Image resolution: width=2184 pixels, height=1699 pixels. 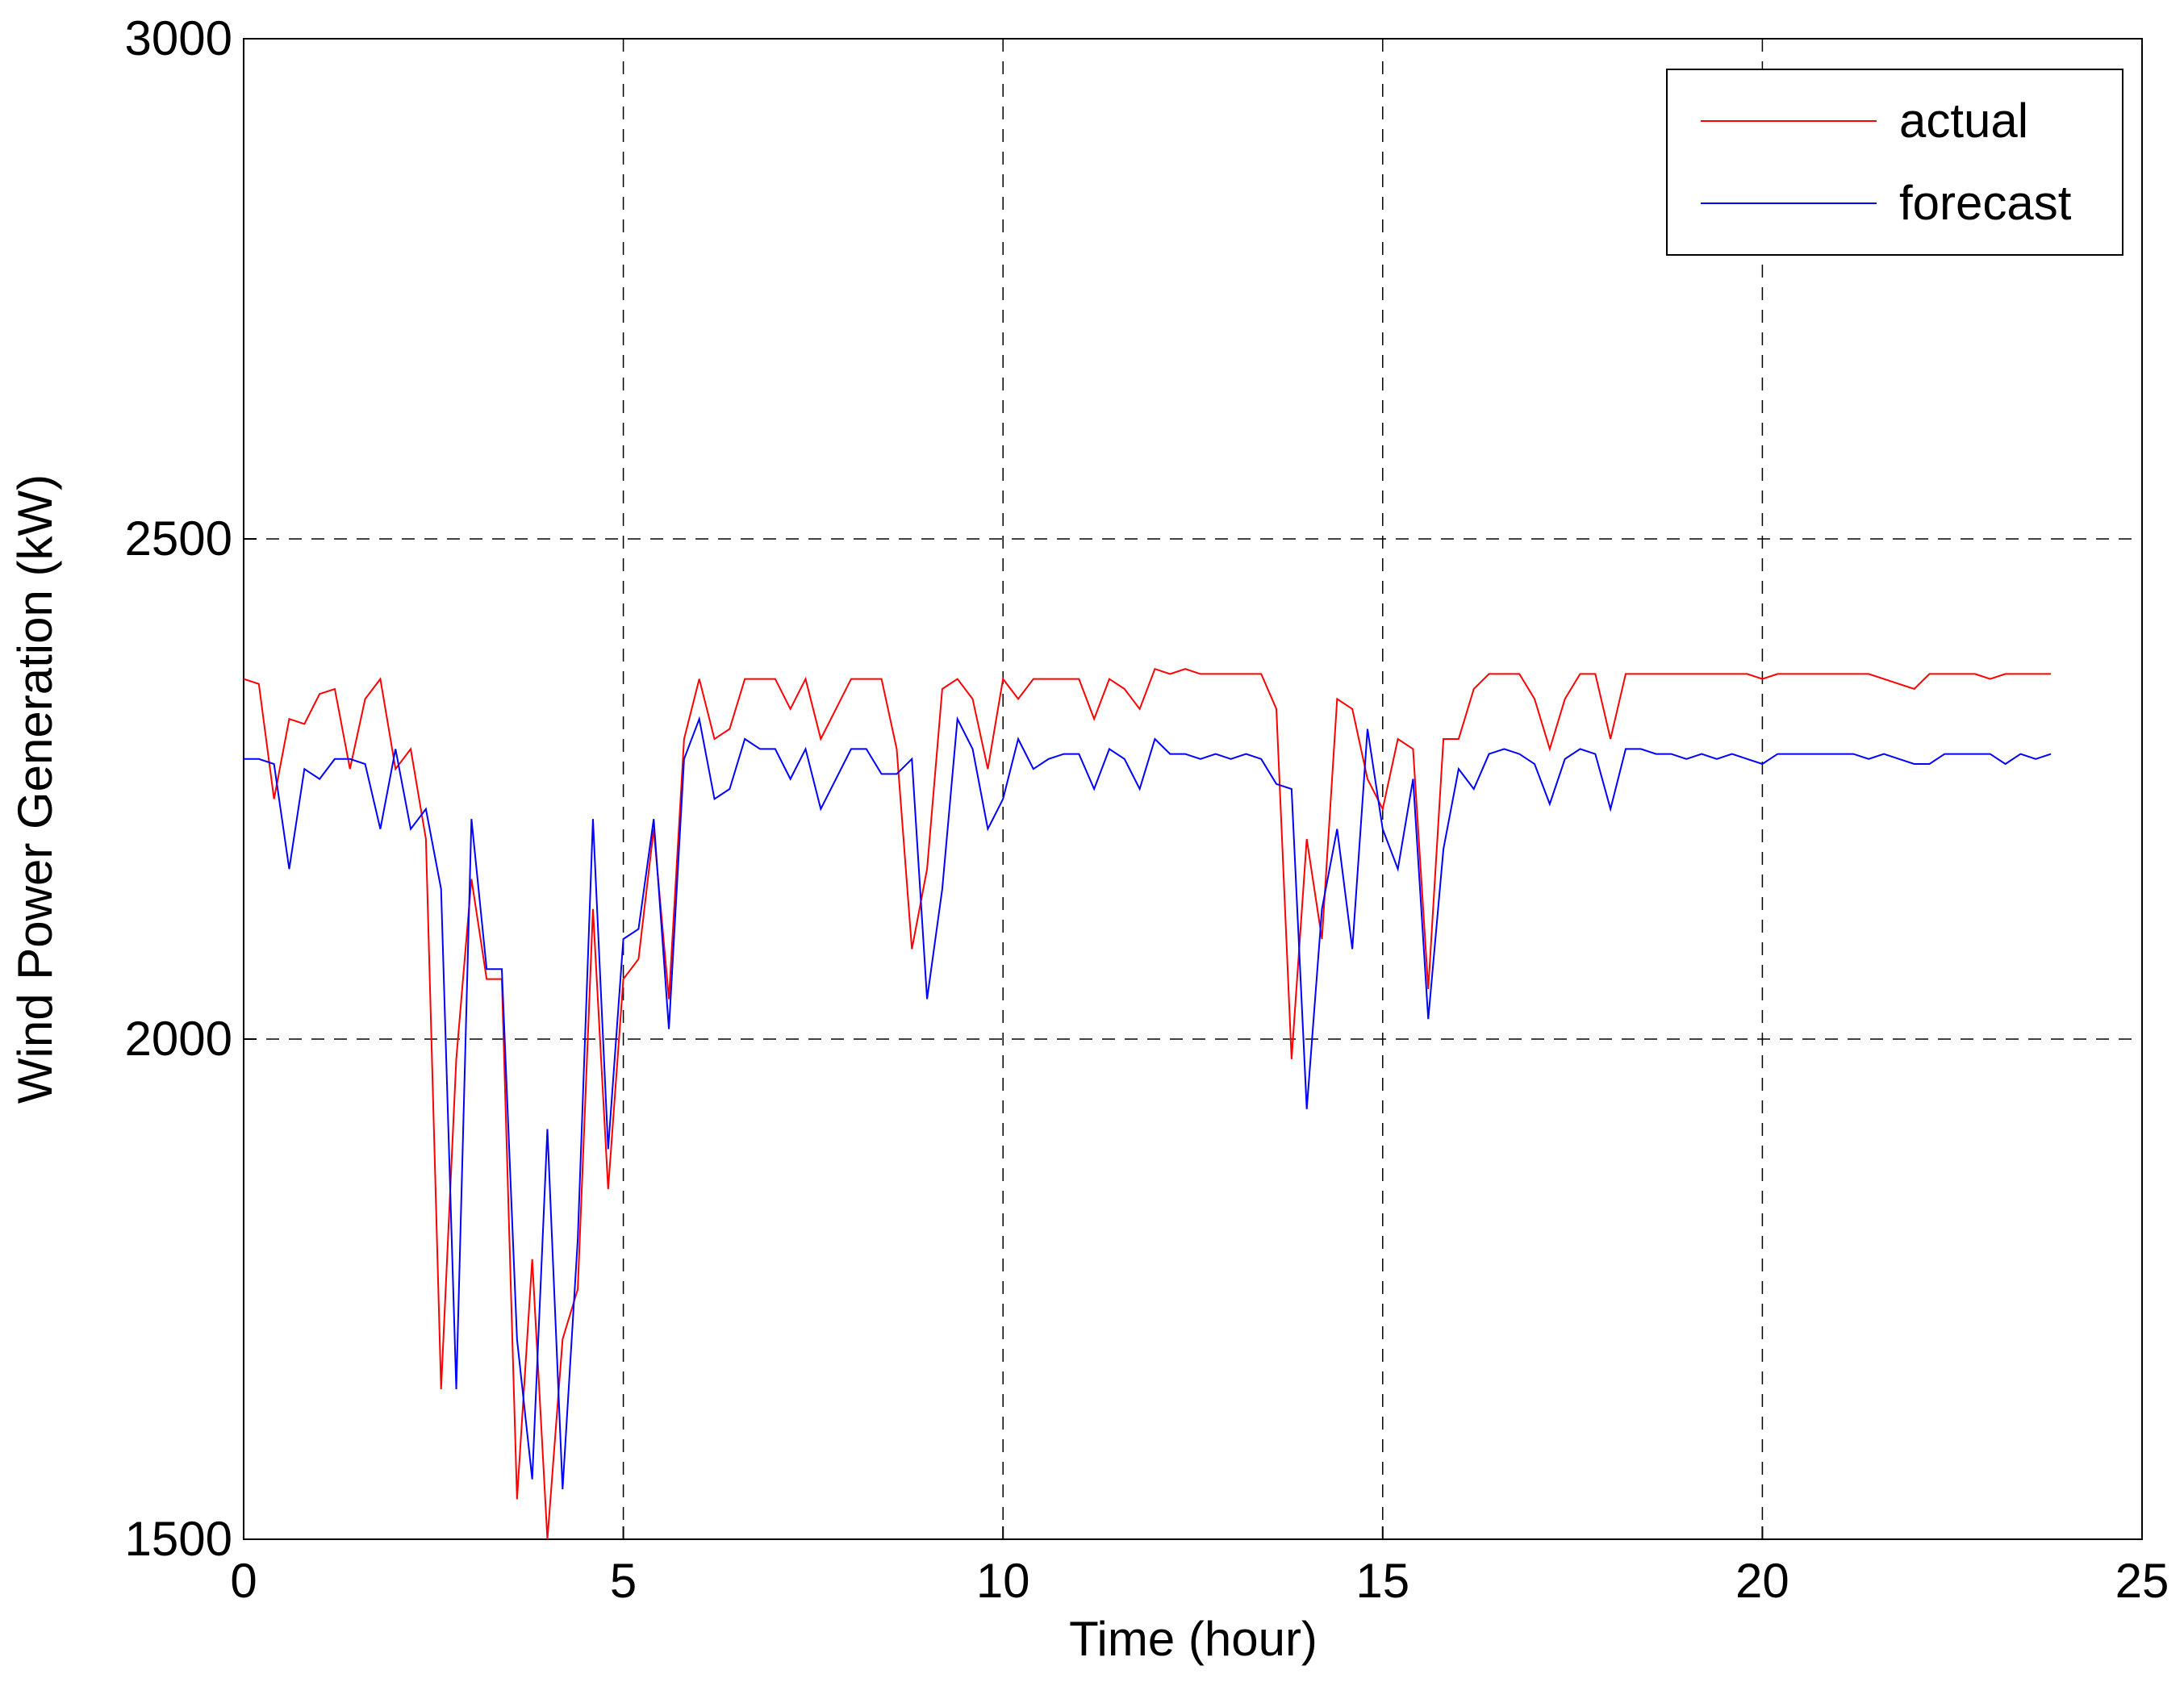 I want to click on y-tick-label: 2500, so click(x=179, y=538).